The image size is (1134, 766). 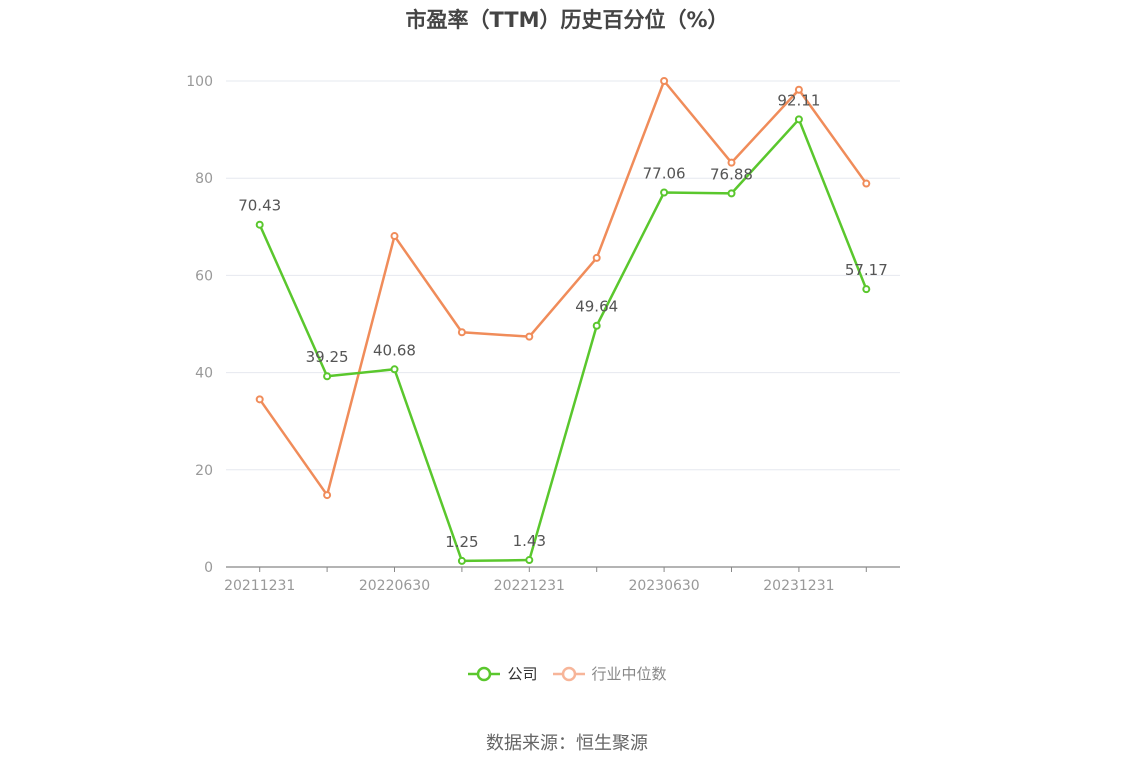 I want to click on legend-item-company: 公司, so click(x=502, y=674).